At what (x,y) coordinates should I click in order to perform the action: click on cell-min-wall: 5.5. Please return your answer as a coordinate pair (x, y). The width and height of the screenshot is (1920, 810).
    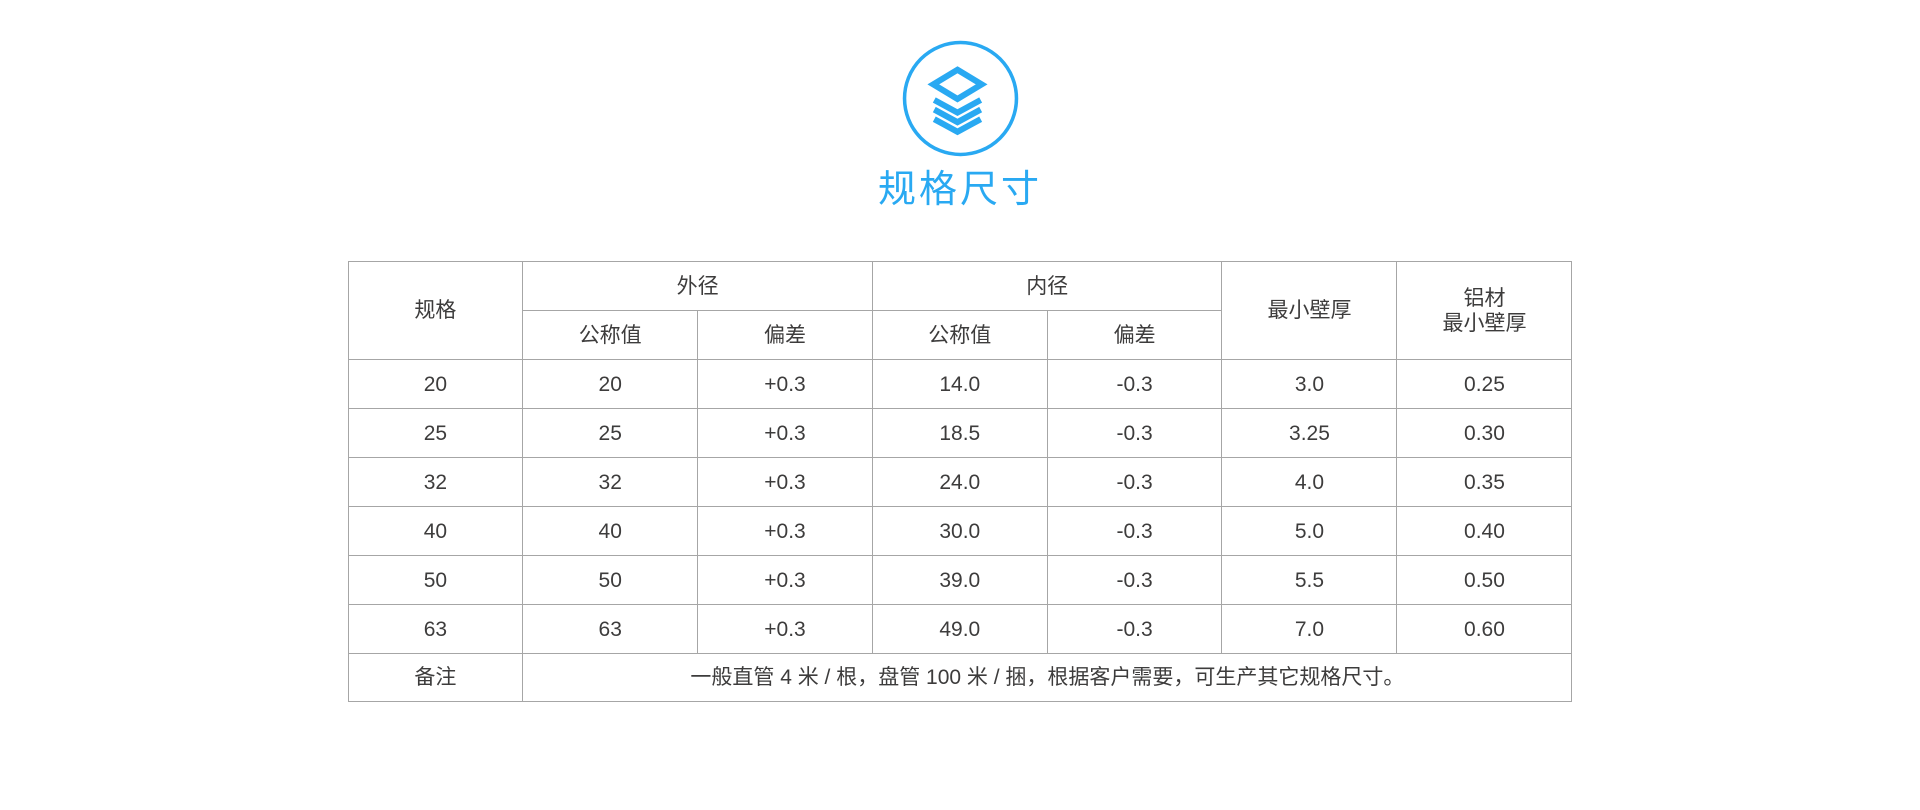
    Looking at the image, I should click on (1309, 580).